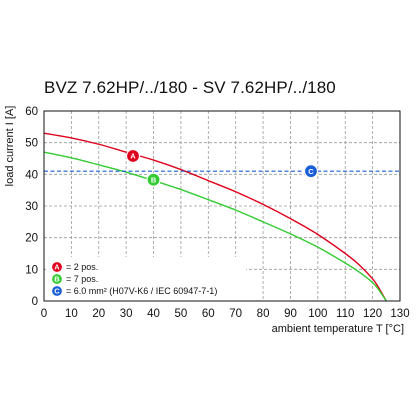  I want to click on marker-b-circle, so click(153, 179).